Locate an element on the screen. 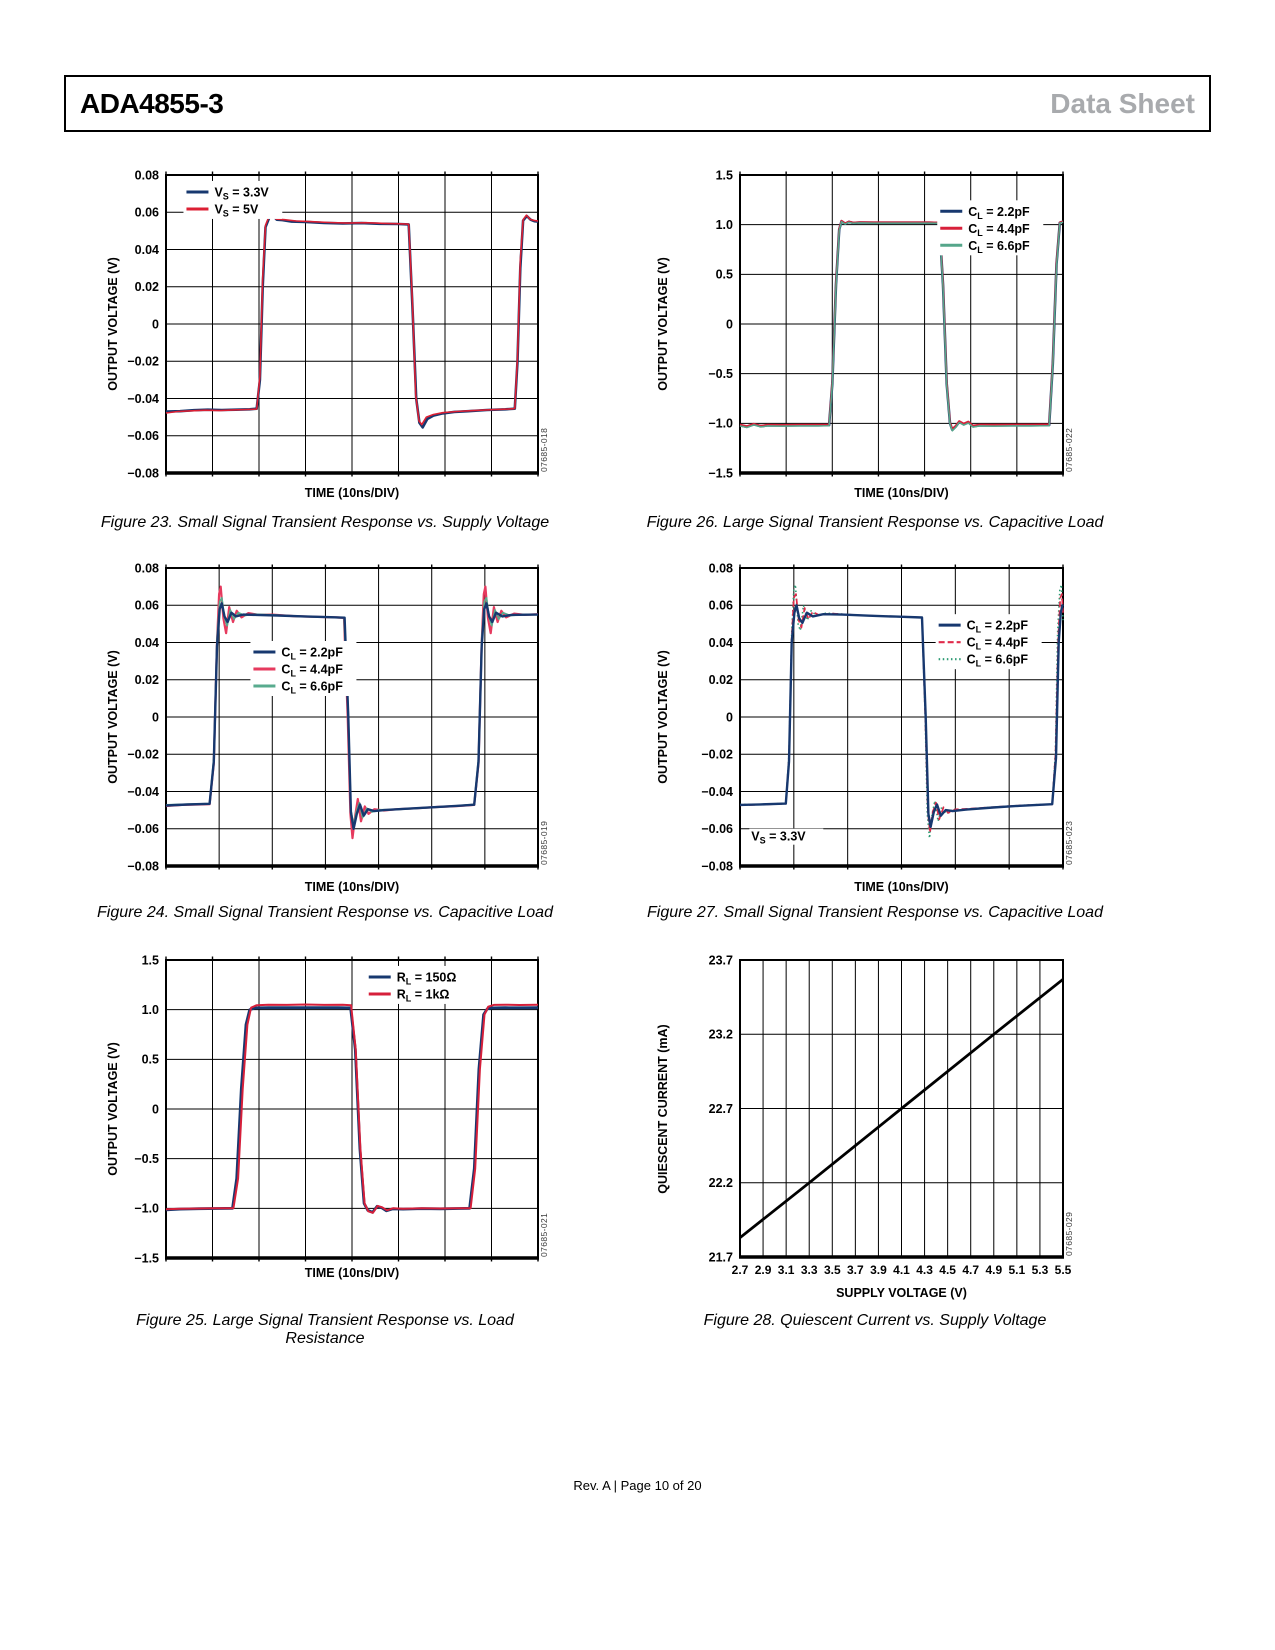 Image resolution: width=1275 pixels, height=1650 pixels. legend-label: VS = 5V is located at coordinates (236, 210).